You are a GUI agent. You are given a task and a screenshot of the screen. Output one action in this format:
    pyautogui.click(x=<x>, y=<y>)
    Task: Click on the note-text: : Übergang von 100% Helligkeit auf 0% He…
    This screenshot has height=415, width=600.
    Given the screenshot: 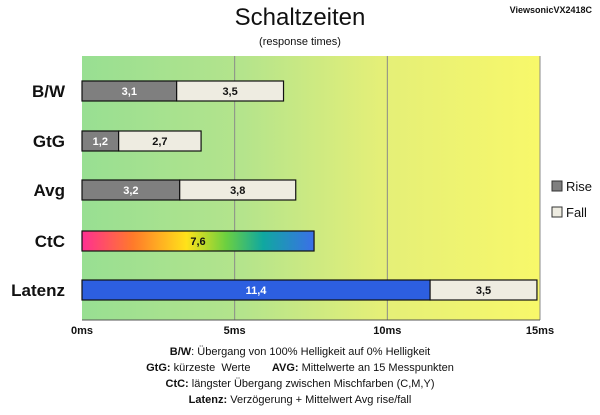 What is the action you would take?
    pyautogui.click(x=311, y=352)
    